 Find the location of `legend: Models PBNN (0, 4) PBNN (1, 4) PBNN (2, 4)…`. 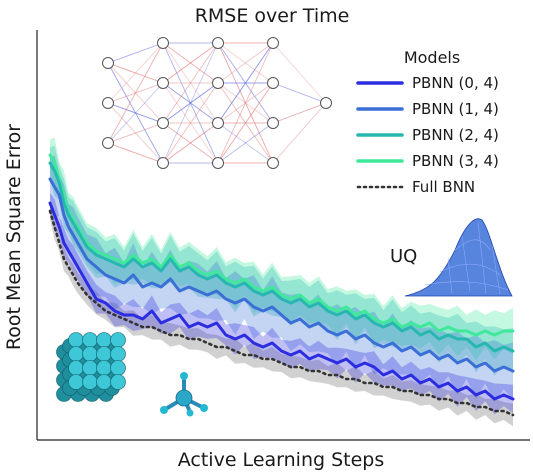

legend: Models PBNN (0, 4) PBNN (1, 4) PBNN (2, 4)… is located at coordinates (427, 122).